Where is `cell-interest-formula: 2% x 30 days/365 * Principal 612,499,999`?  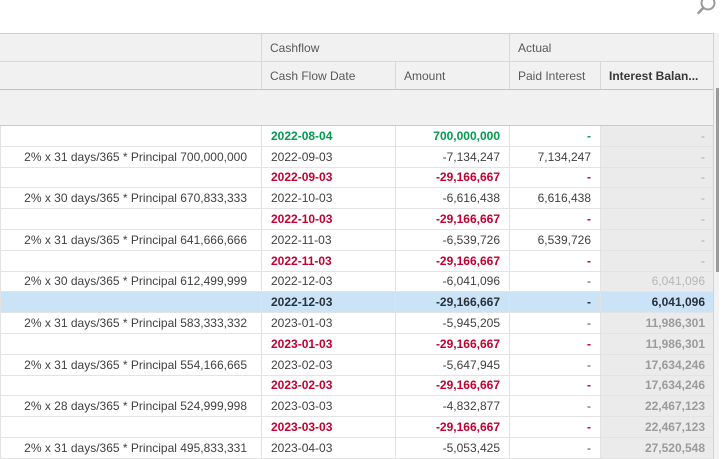 cell-interest-formula: 2% x 30 days/365 * Principal 612,499,999 is located at coordinates (130, 281).